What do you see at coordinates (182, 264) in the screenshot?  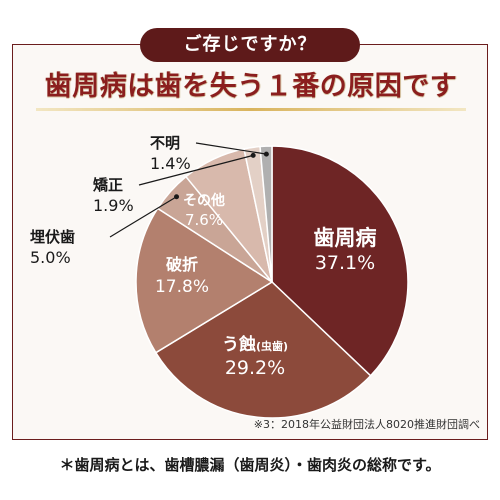 I see `slice-label-2: 破折` at bounding box center [182, 264].